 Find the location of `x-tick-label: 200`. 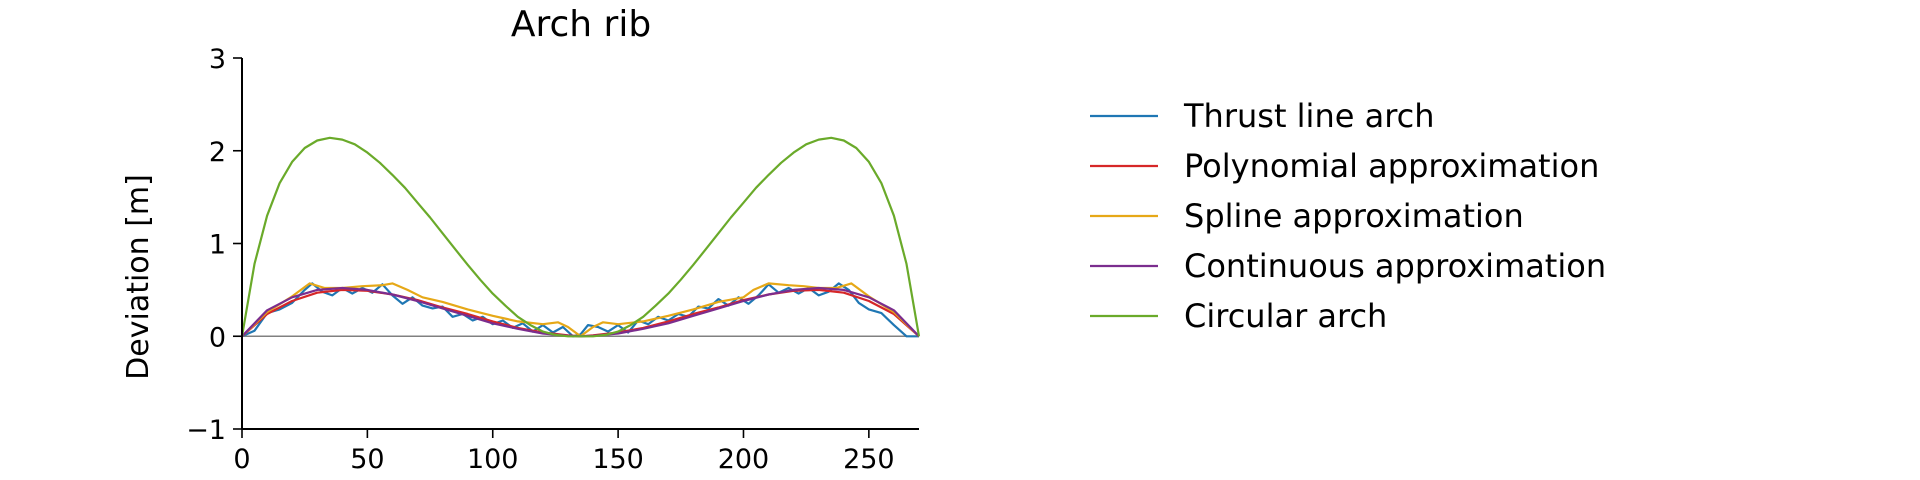

x-tick-label: 200 is located at coordinates (744, 459).